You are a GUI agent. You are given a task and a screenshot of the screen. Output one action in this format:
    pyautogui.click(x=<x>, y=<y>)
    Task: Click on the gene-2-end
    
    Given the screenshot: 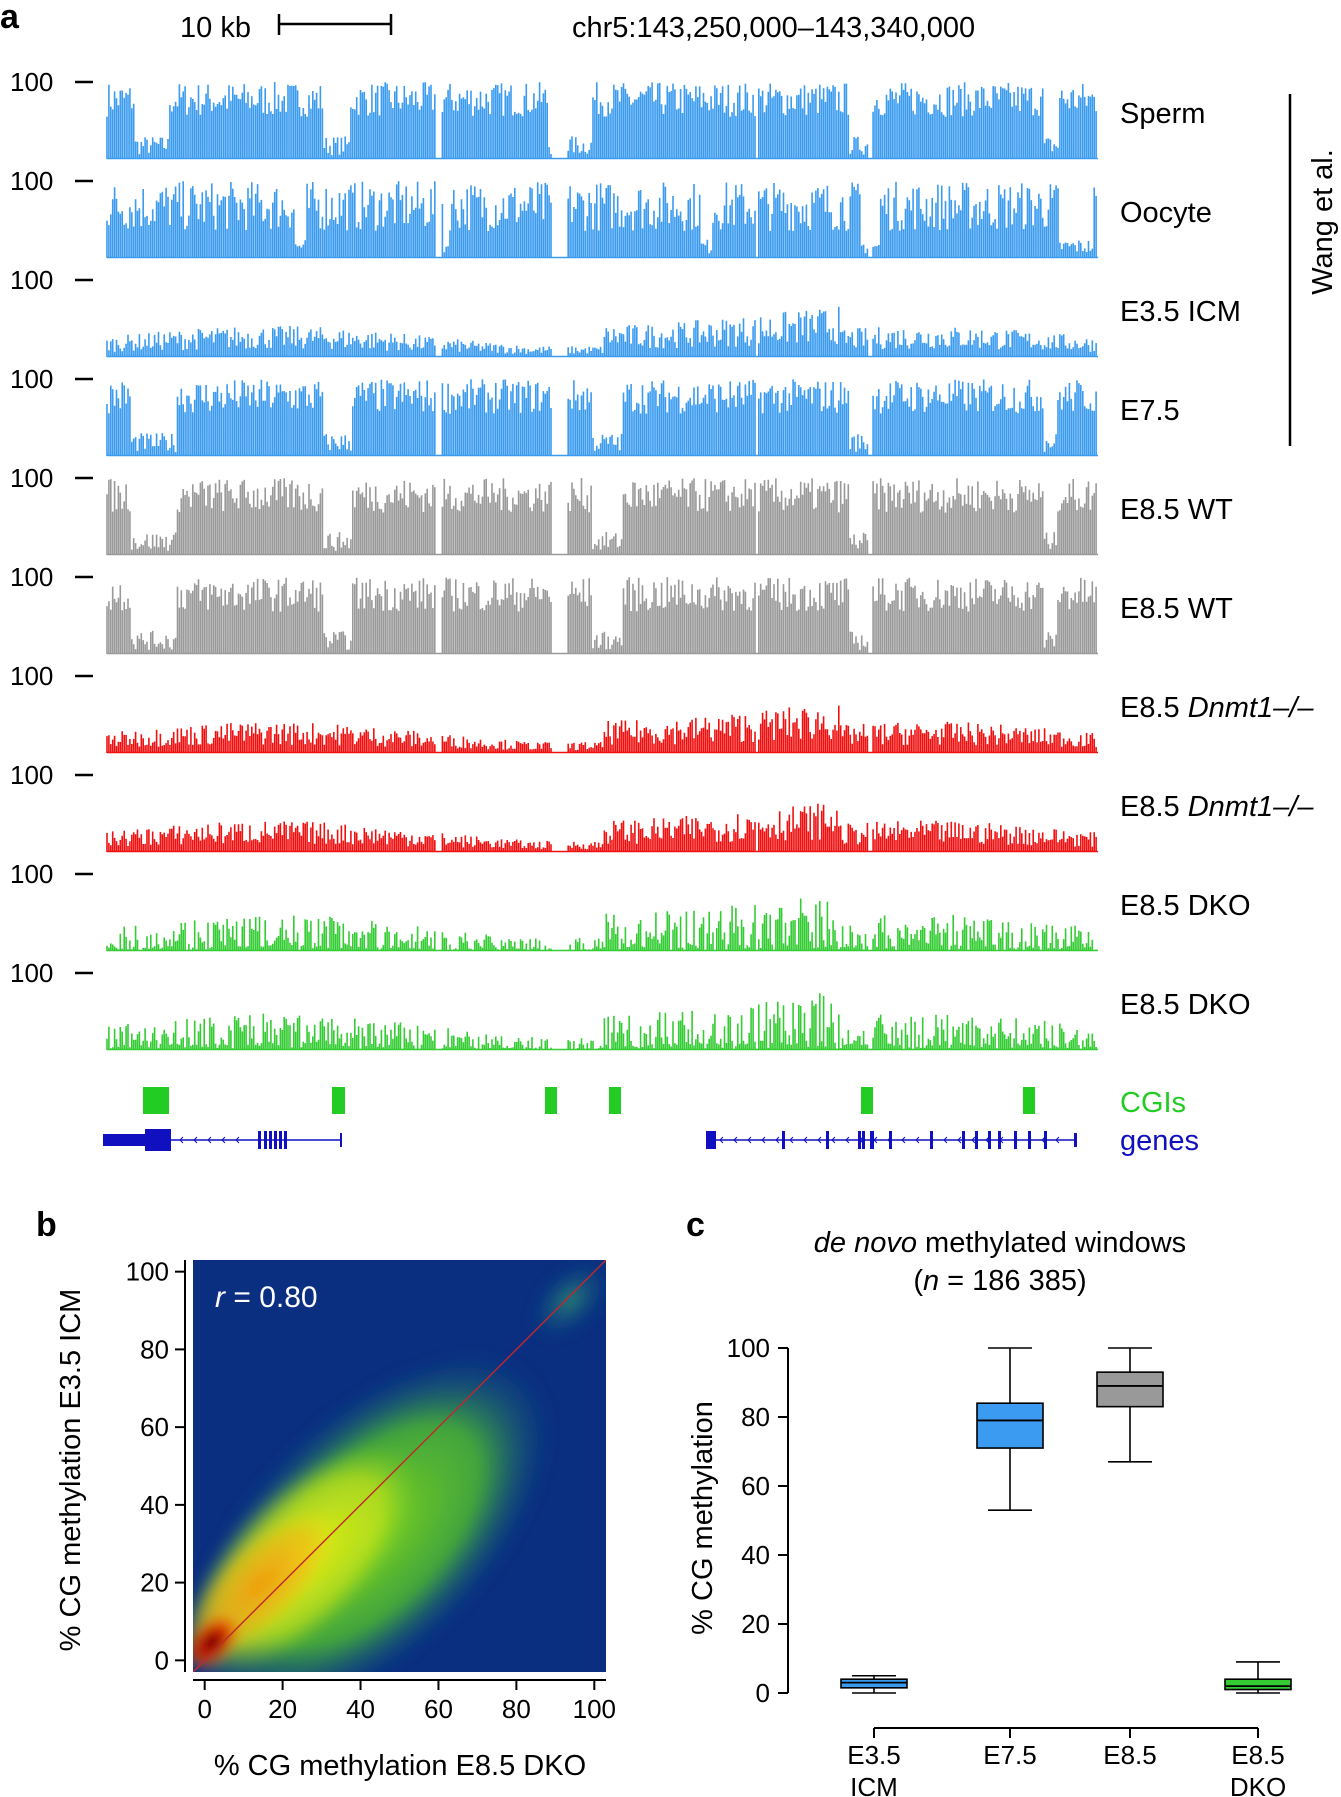 What is the action you would take?
    pyautogui.click(x=1075, y=1140)
    